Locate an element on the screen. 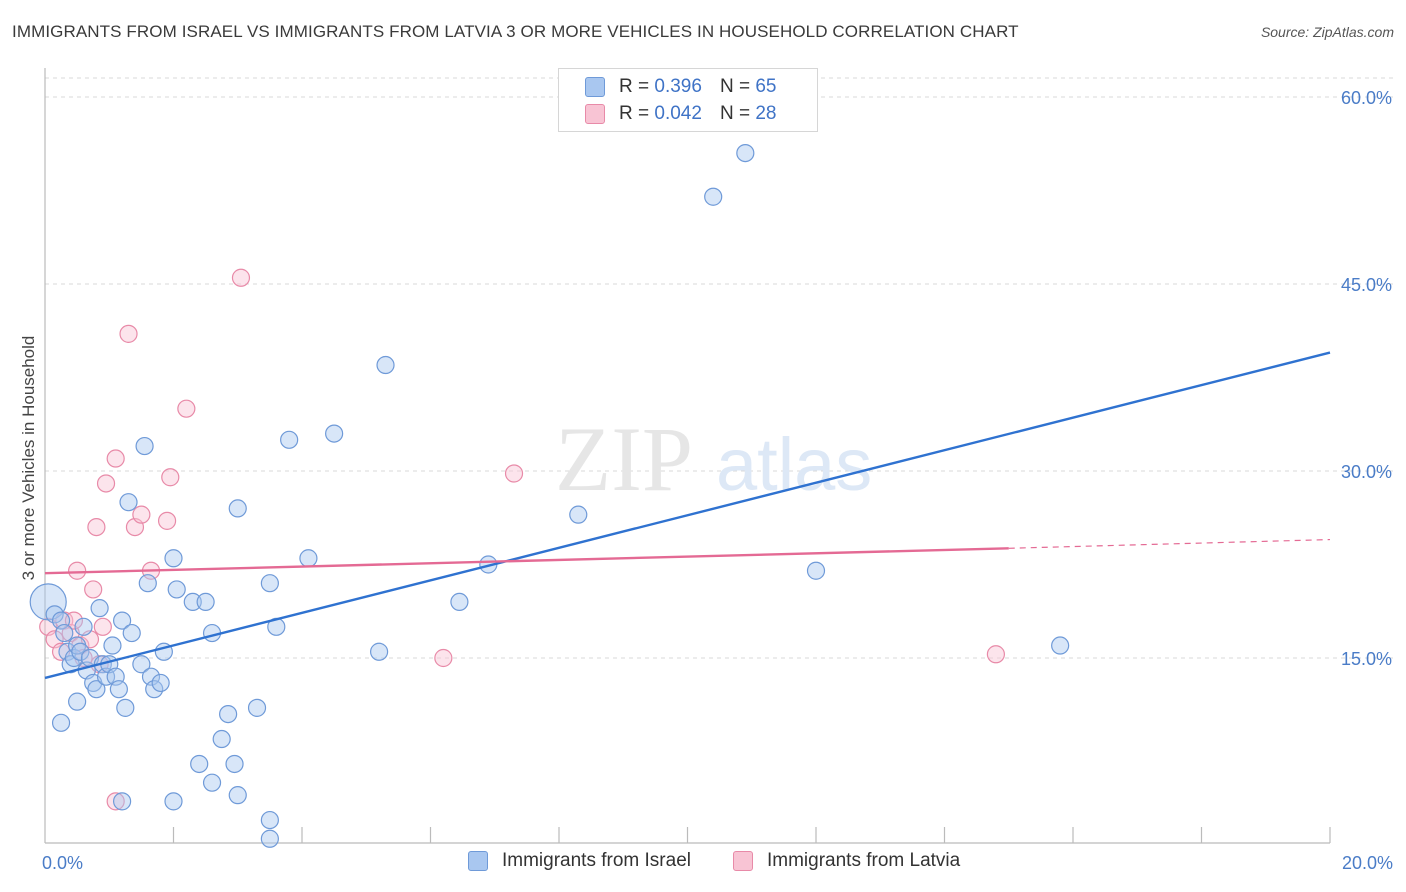 This screenshot has width=1406, height=892. series-legend-israel: Immigrants from Israel is located at coordinates (579, 861).